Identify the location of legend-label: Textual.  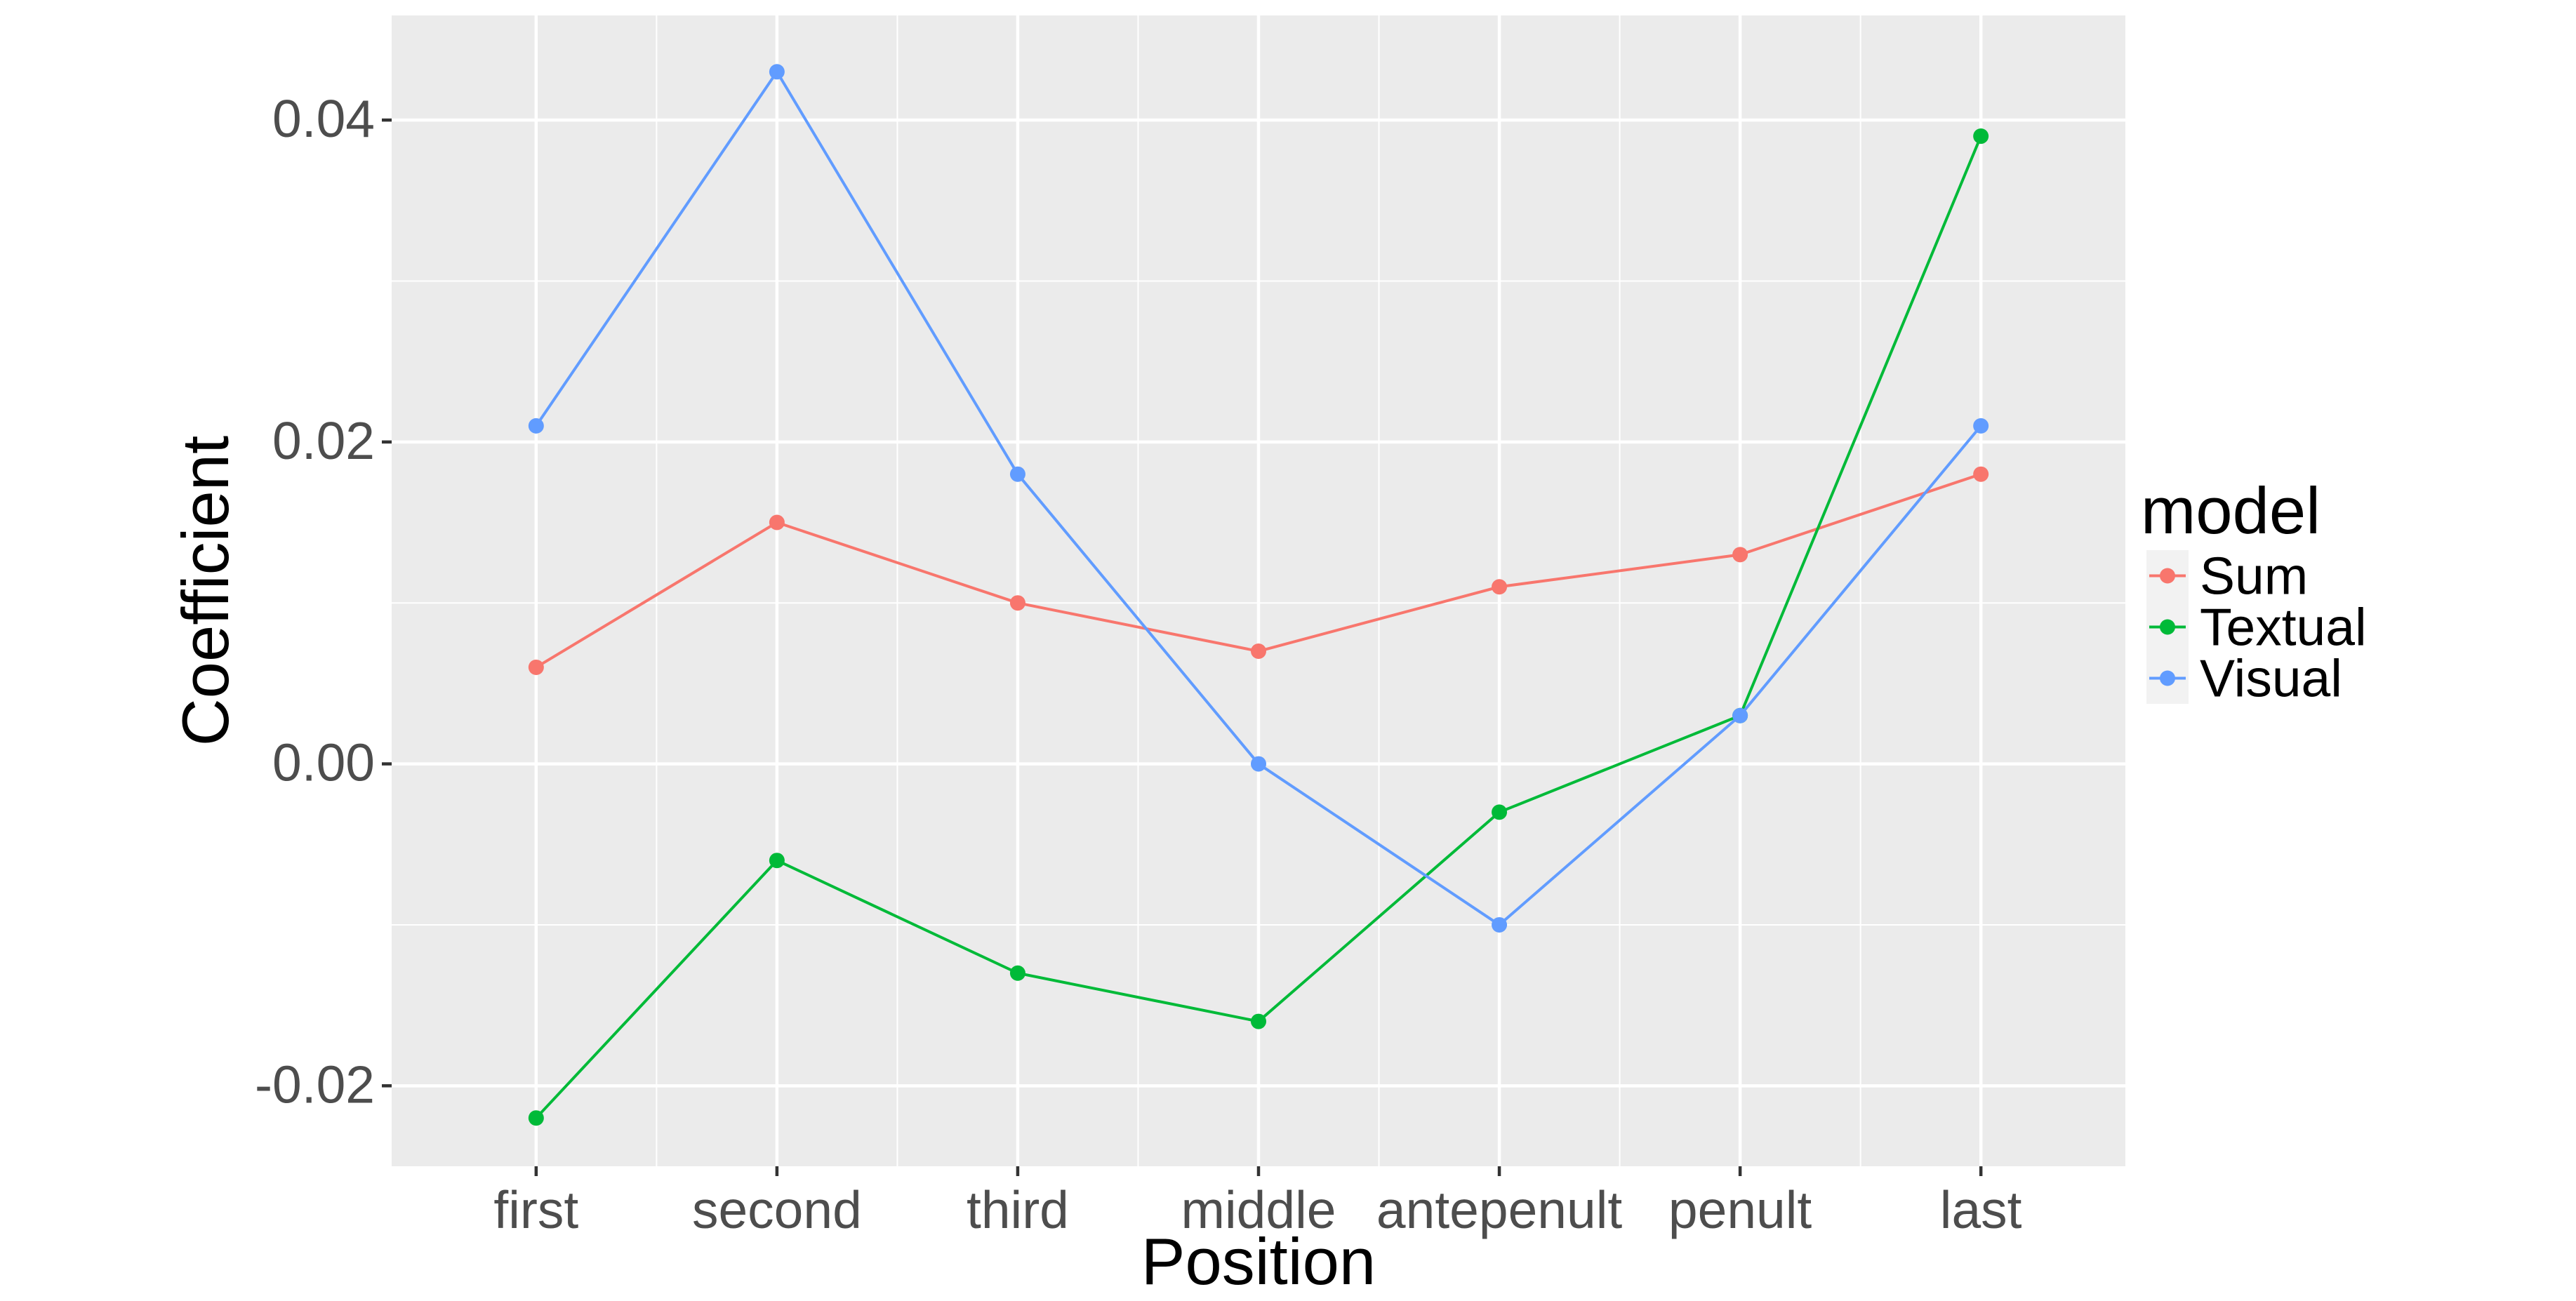
(2284, 627).